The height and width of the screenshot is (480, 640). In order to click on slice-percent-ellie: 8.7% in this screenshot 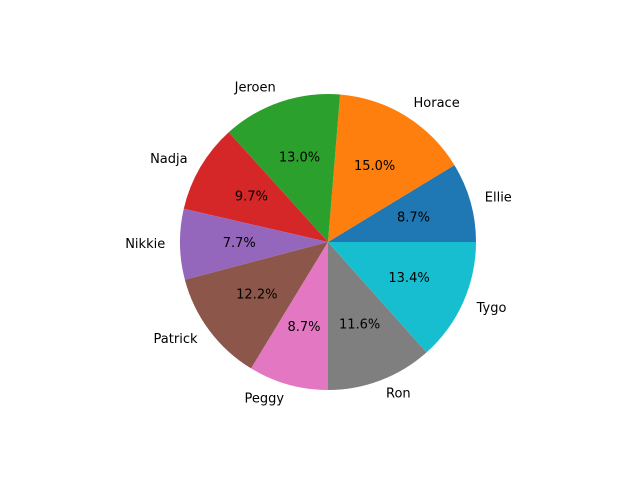, I will do `click(413, 218)`.